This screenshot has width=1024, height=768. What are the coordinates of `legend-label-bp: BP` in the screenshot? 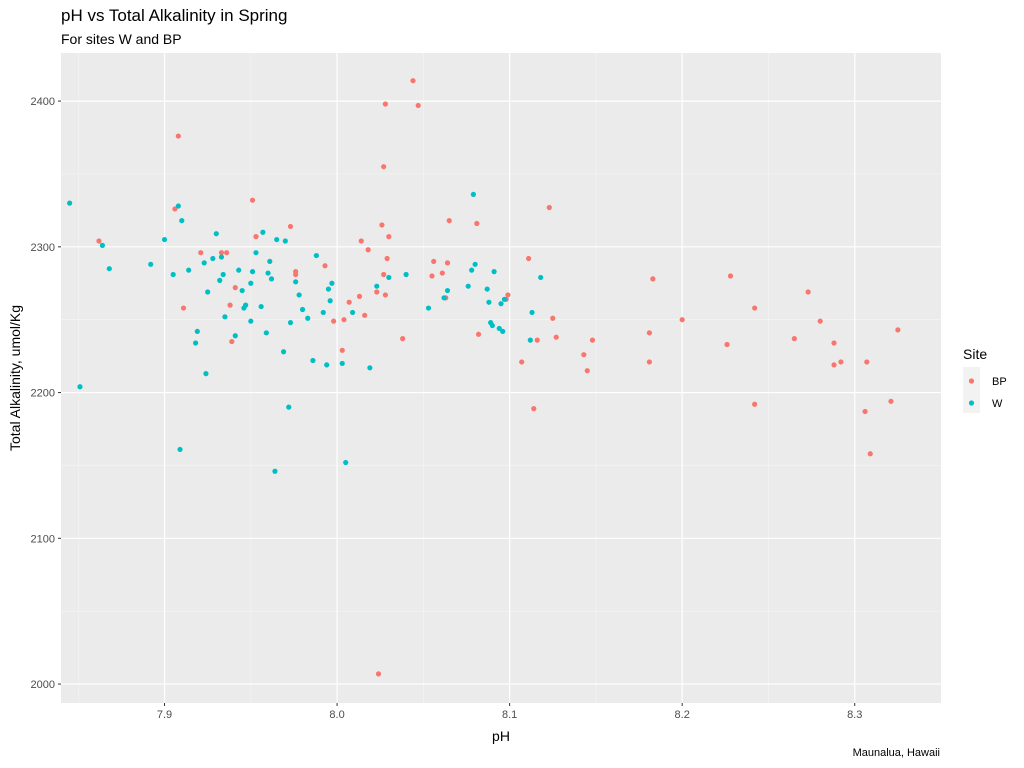 It's located at (999, 382).